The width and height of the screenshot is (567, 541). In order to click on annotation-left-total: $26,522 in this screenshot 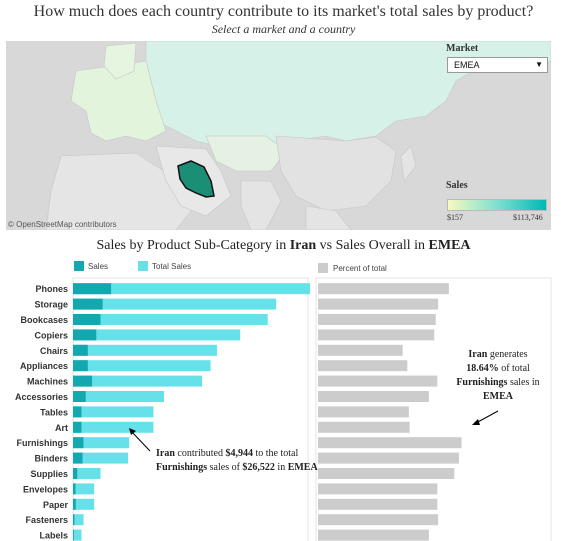, I will do `click(258, 467)`.